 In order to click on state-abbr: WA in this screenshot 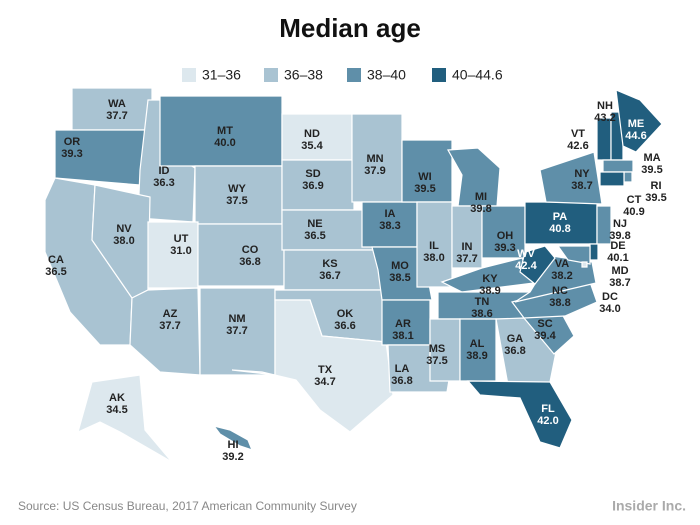, I will do `click(117, 104)`.